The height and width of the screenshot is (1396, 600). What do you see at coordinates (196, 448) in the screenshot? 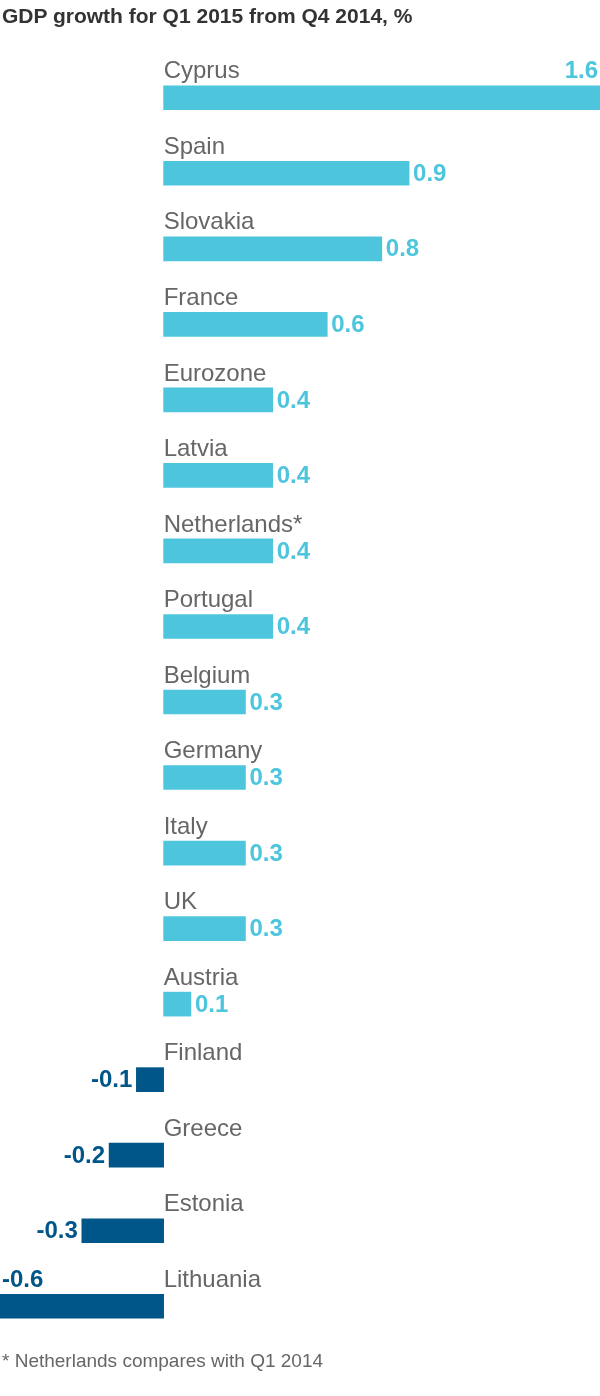
I see `y-tick-label: Latvia` at bounding box center [196, 448].